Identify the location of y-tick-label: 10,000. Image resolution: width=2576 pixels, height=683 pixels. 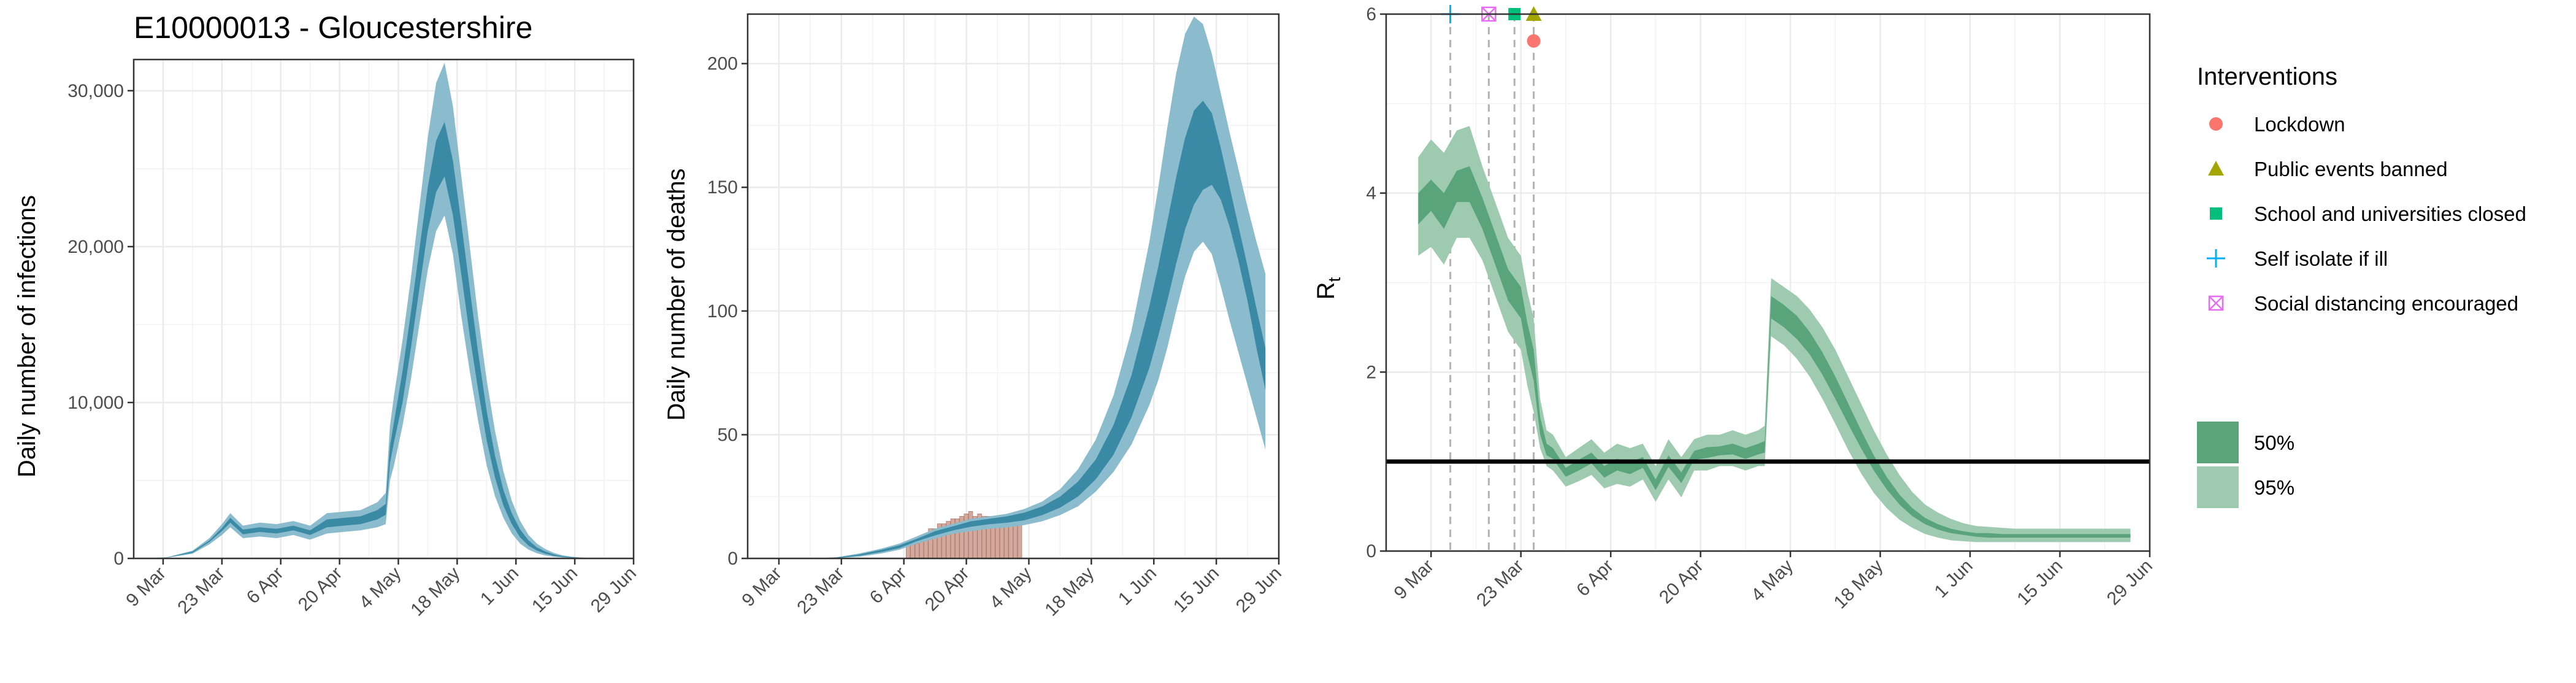
(95, 403).